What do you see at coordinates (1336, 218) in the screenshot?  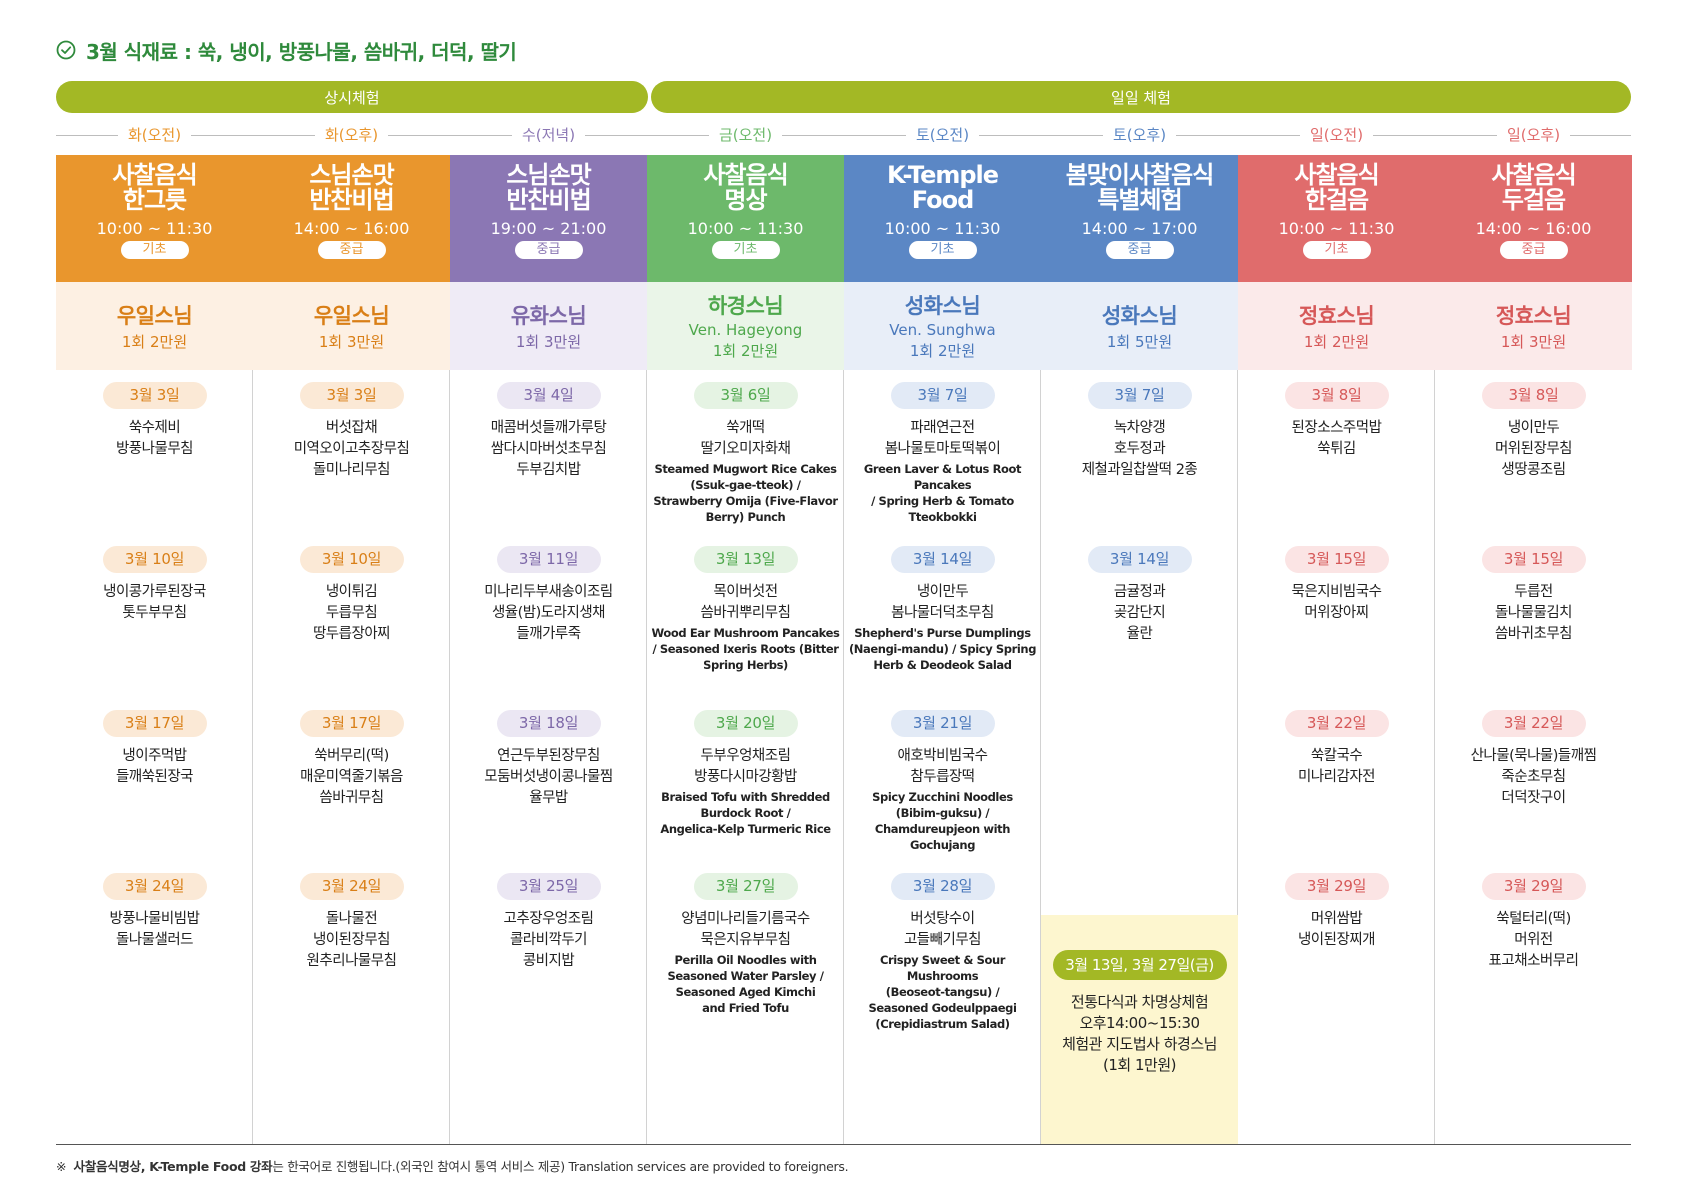 I see `program-header: 사찰음식 한걸음 10:00 ~ 11:30 기초` at bounding box center [1336, 218].